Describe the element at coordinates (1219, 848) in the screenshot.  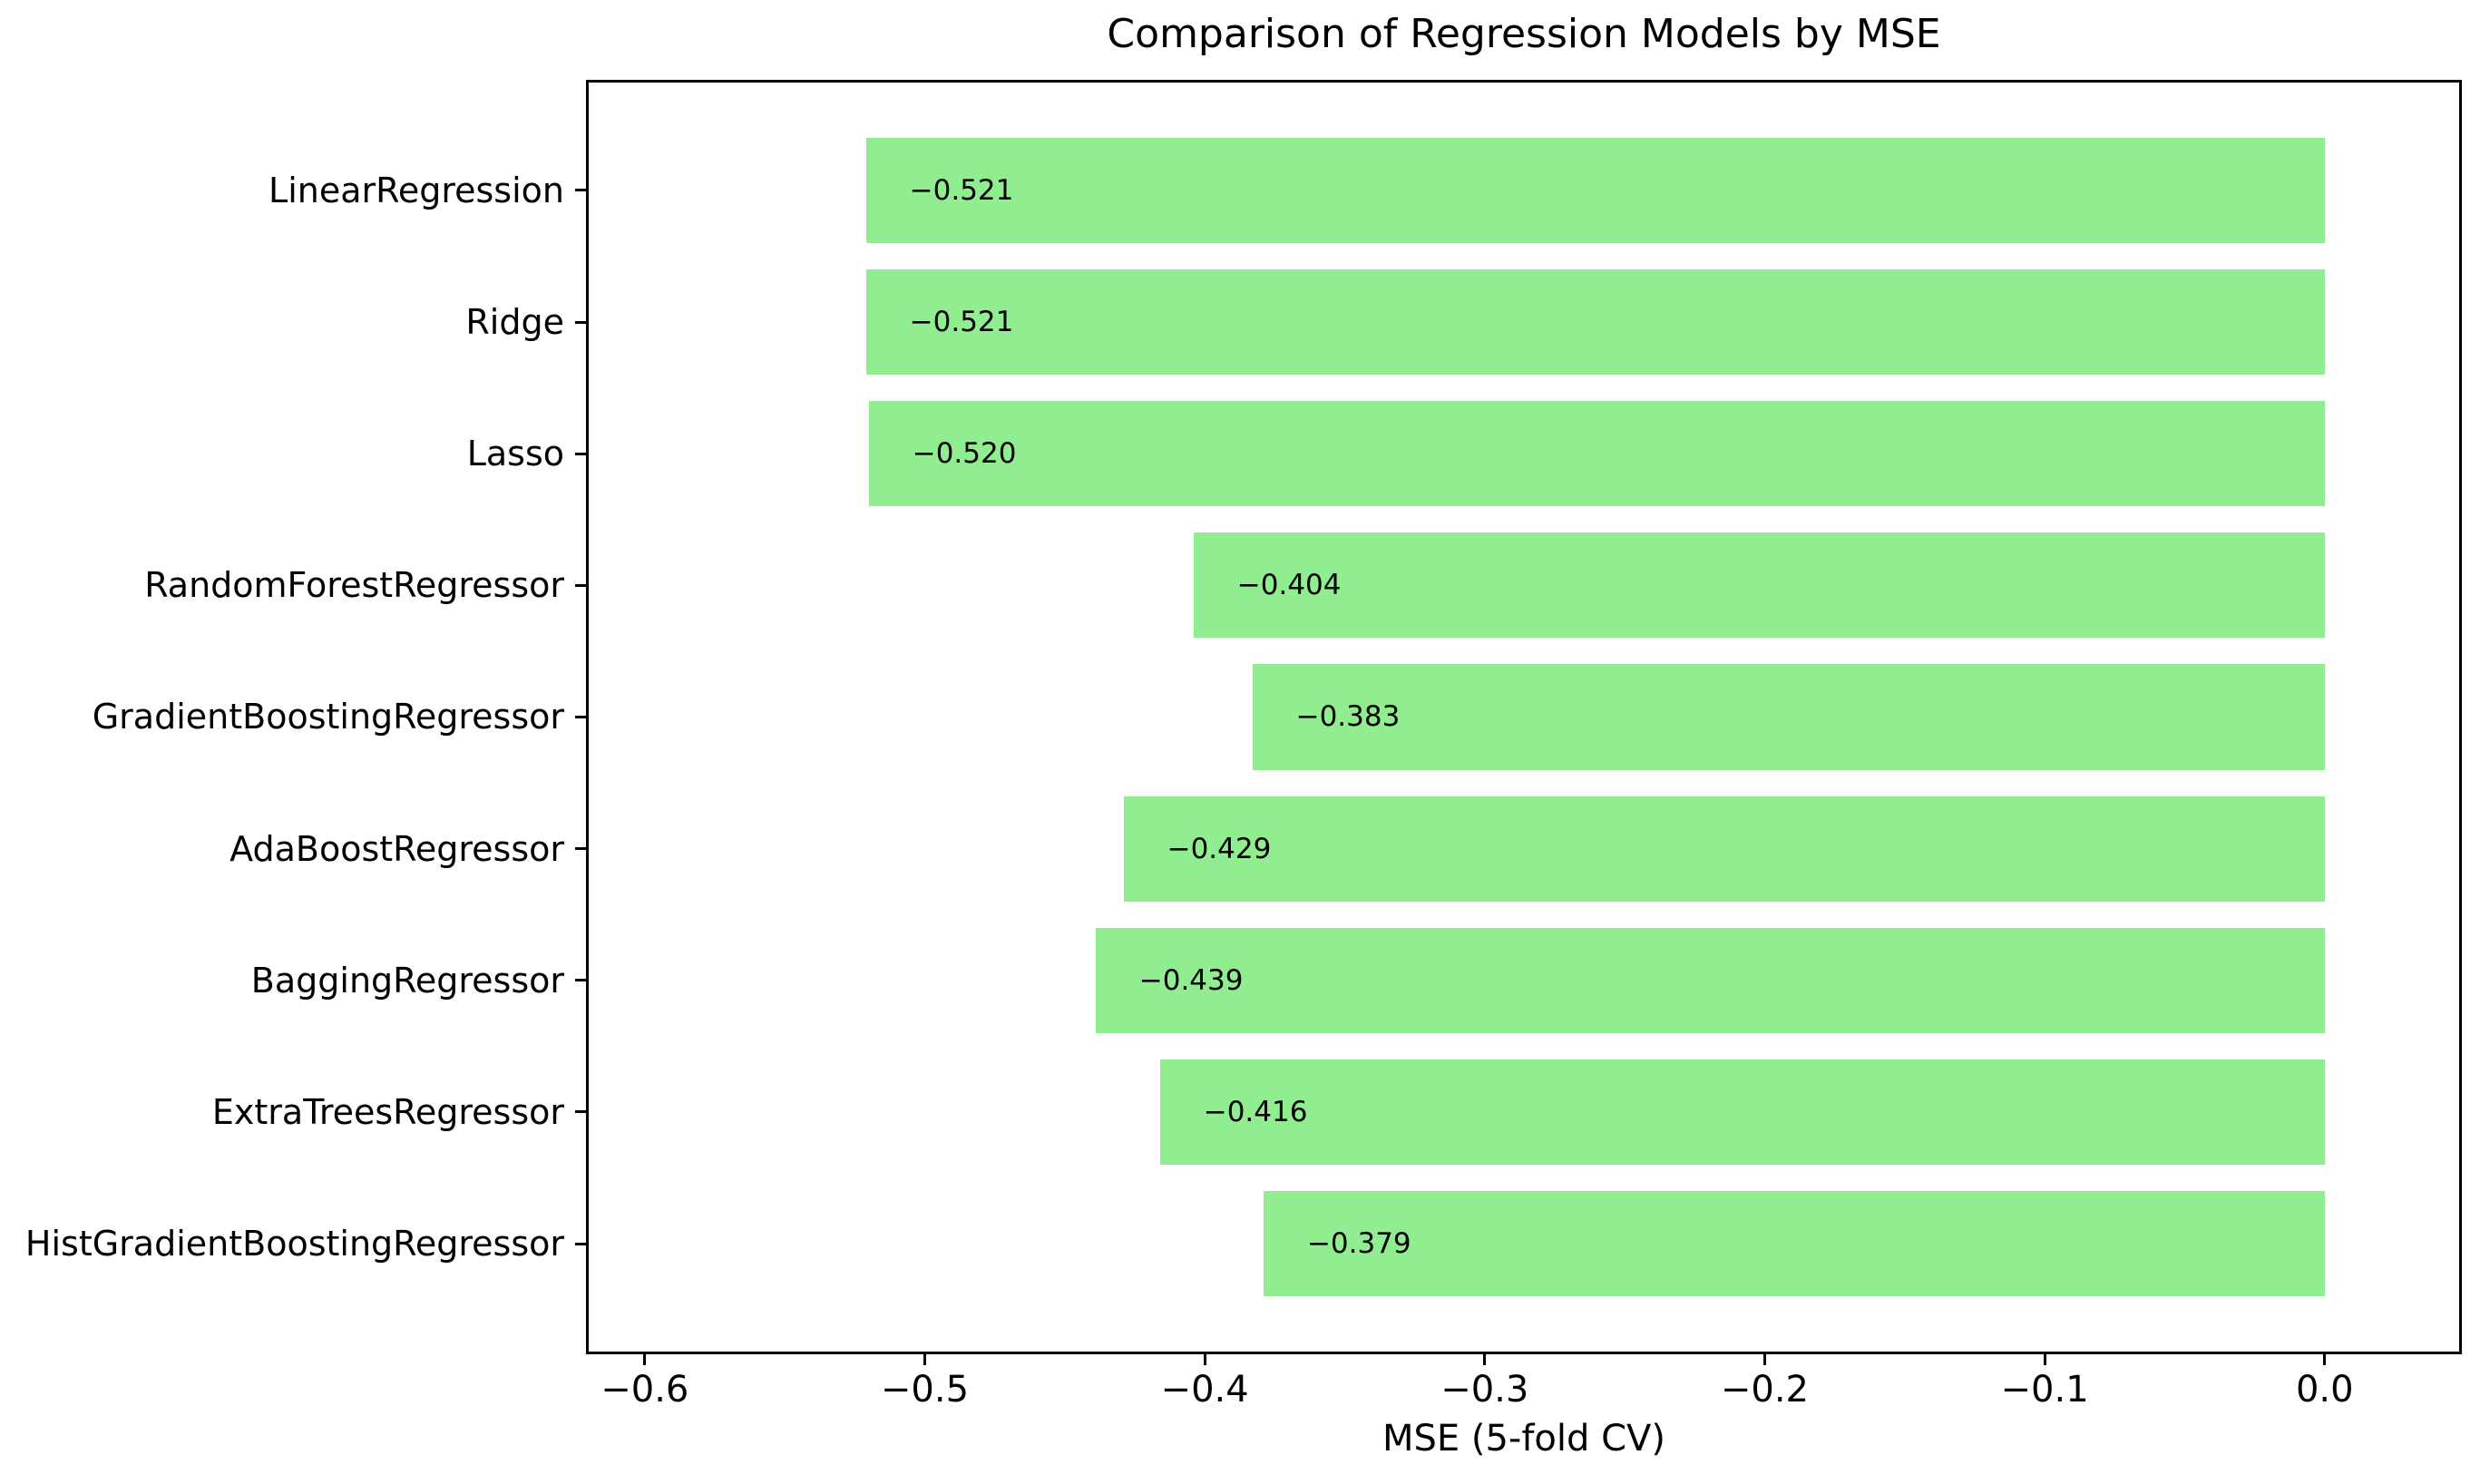
I see `bar-value-label: −0.429` at that location.